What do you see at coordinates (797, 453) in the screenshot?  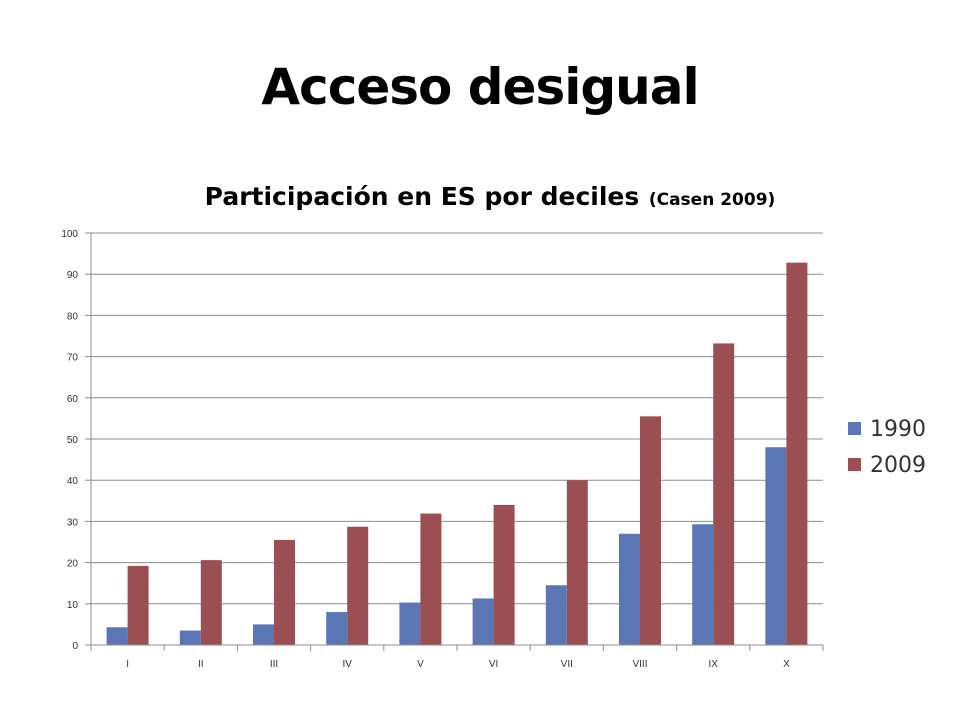 I see `bar-2009-X` at bounding box center [797, 453].